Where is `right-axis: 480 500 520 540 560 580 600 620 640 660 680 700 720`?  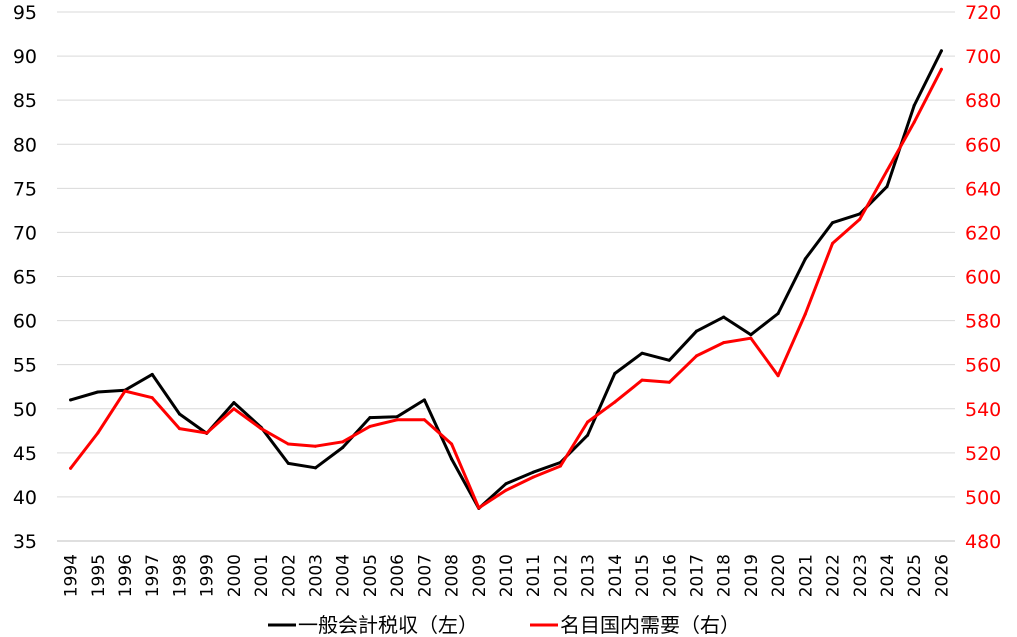 right-axis: 480 500 520 540 560 580 600 620 640 660 680 700 720 is located at coordinates (983, 277).